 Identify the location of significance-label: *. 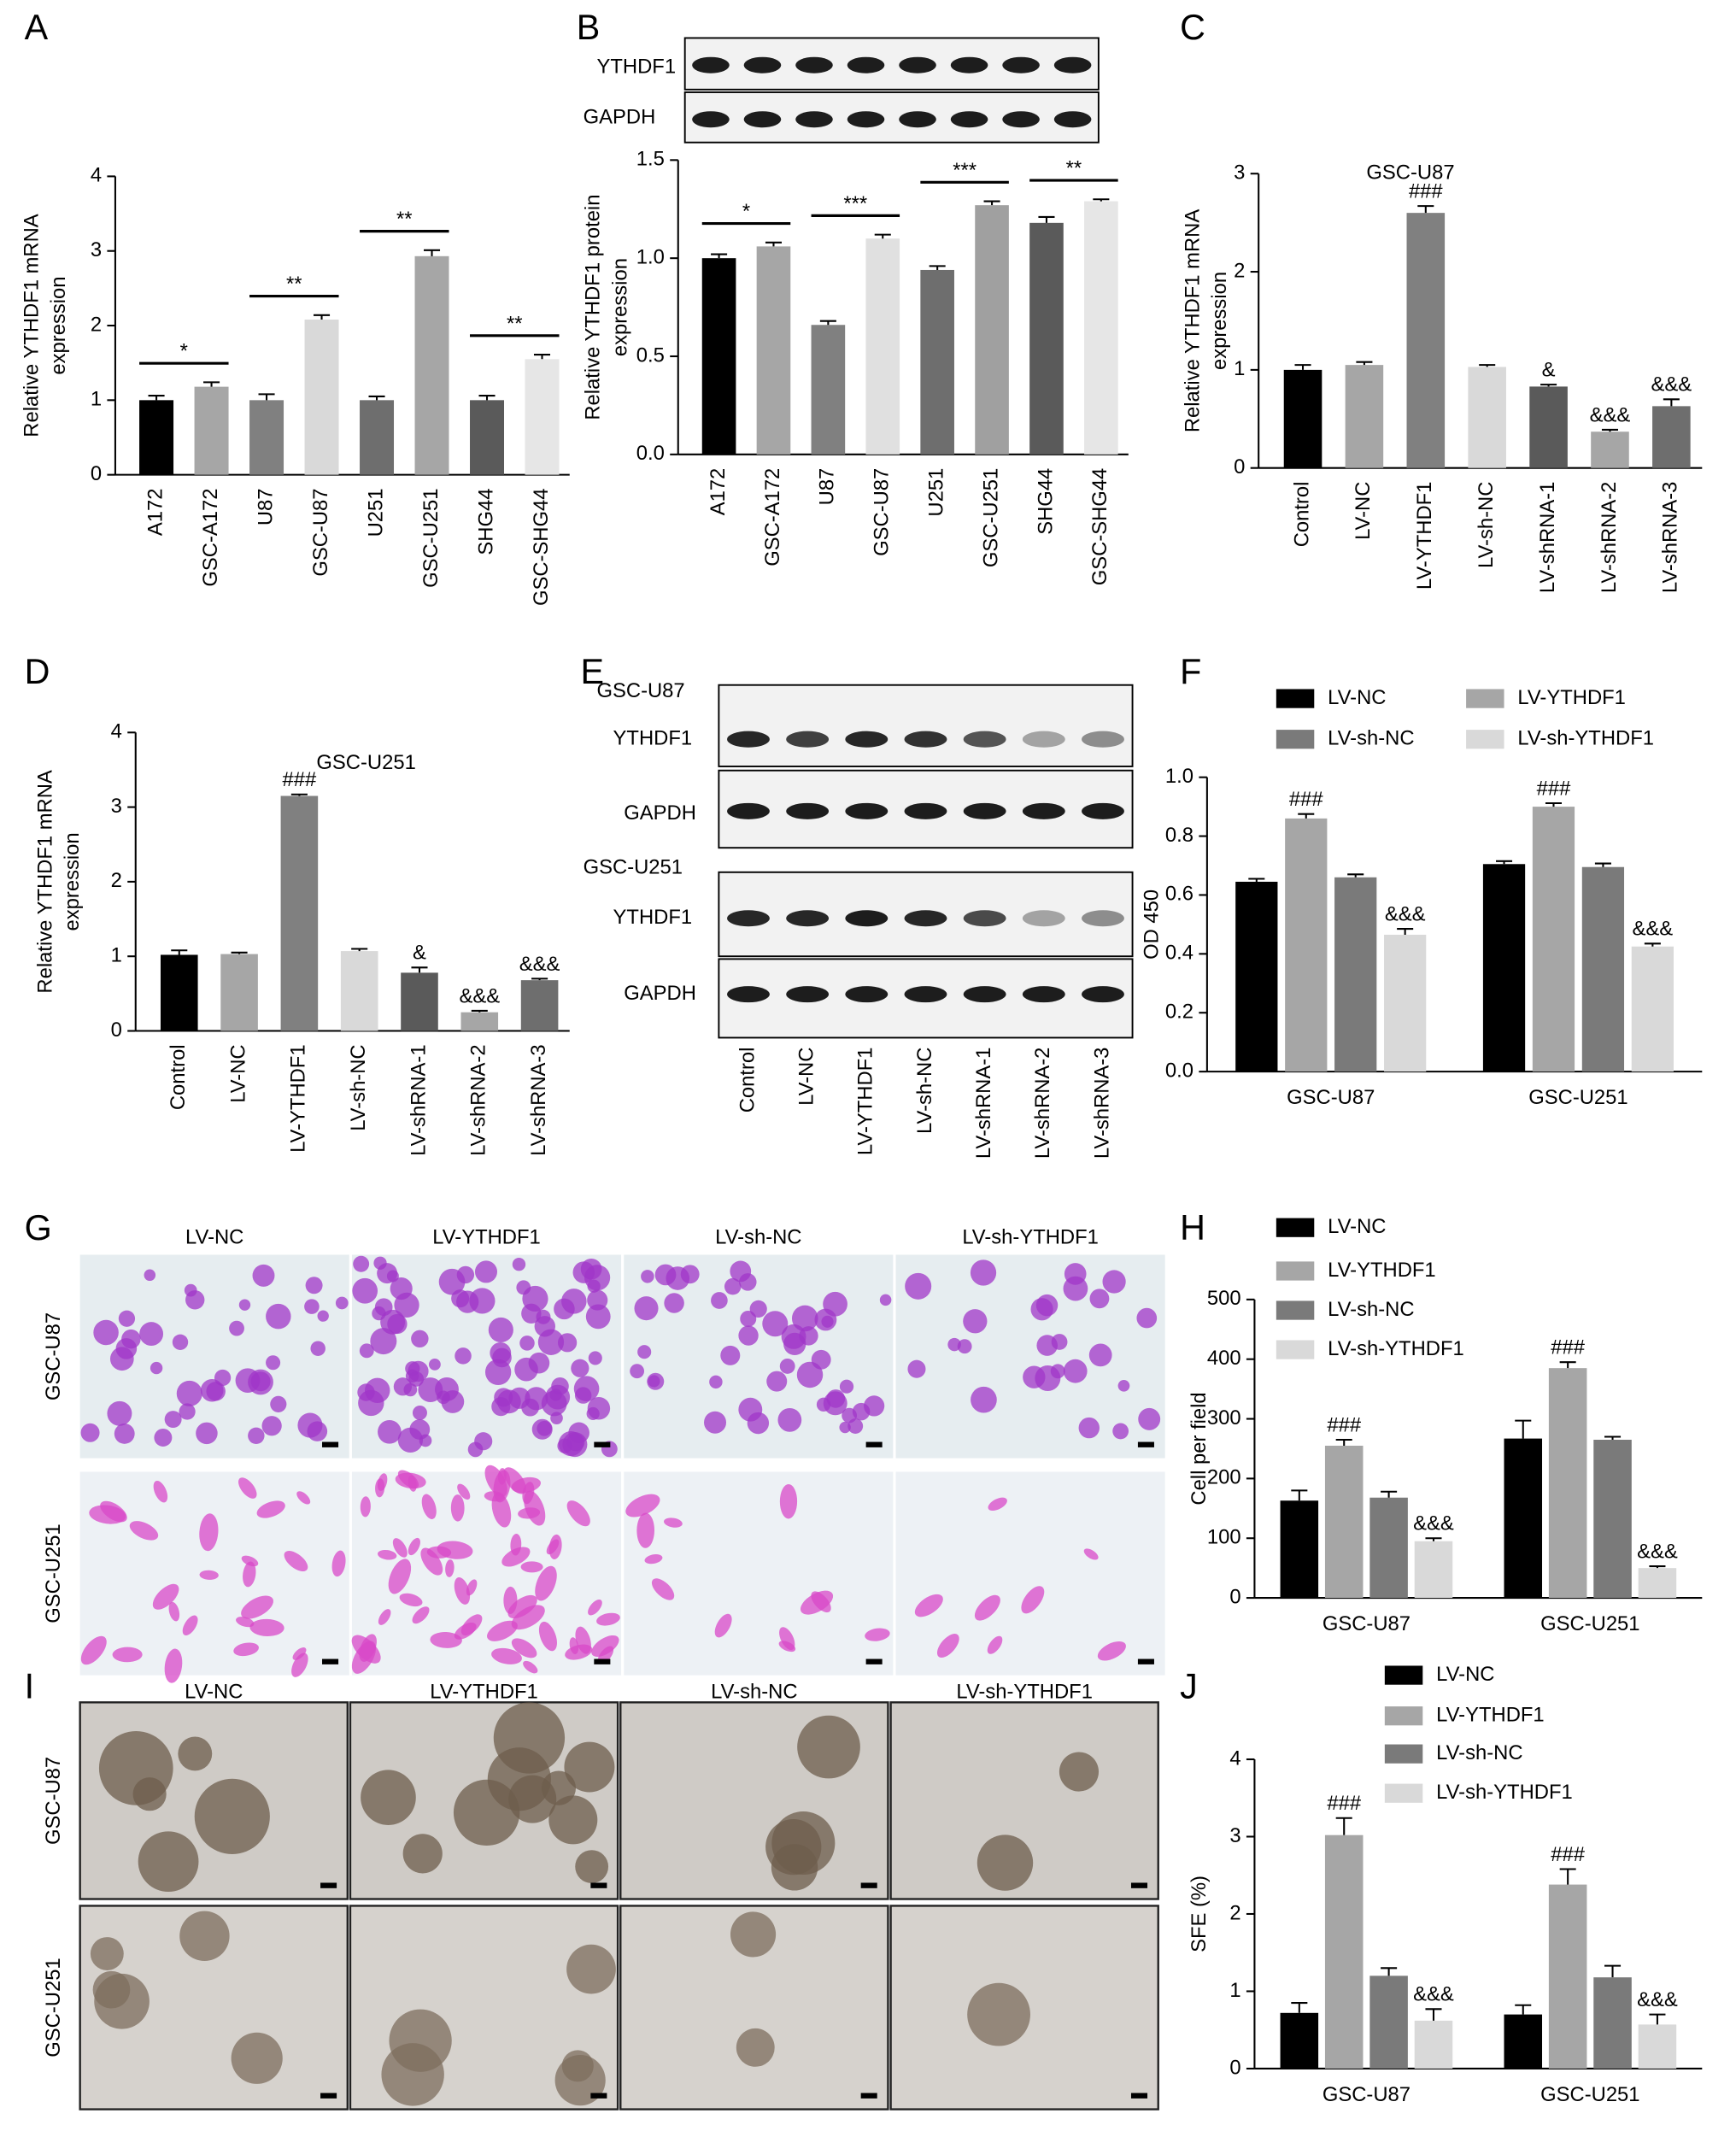
(746, 211).